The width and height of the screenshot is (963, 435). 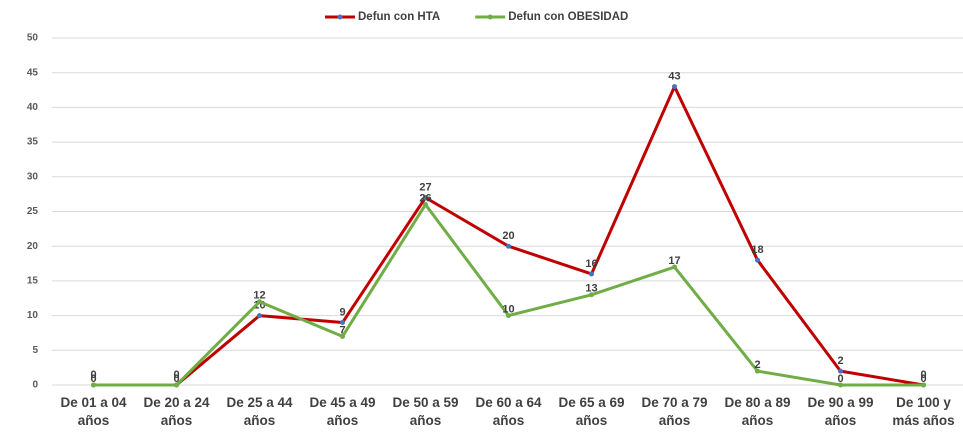 I want to click on legend-label: Defun con HTA, so click(x=399, y=17).